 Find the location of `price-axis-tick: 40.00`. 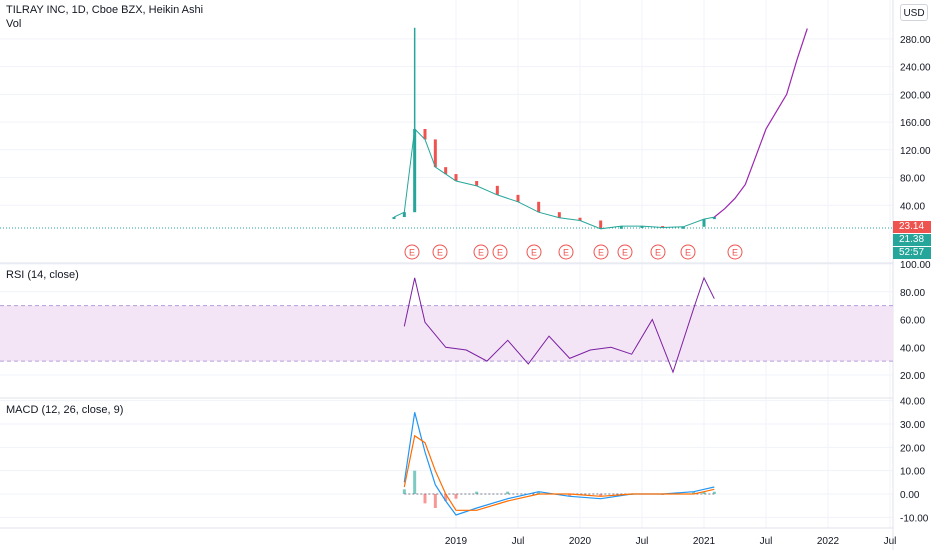

price-axis-tick: 40.00 is located at coordinates (912, 206).